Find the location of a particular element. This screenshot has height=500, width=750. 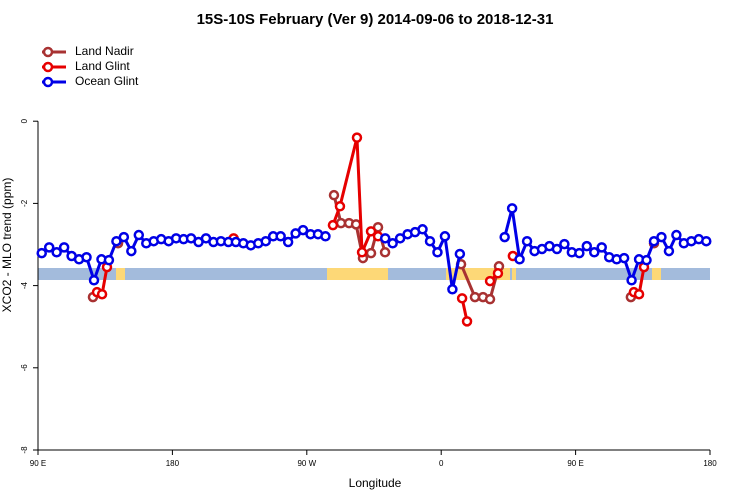

surface-strip is located at coordinates (374, 274).